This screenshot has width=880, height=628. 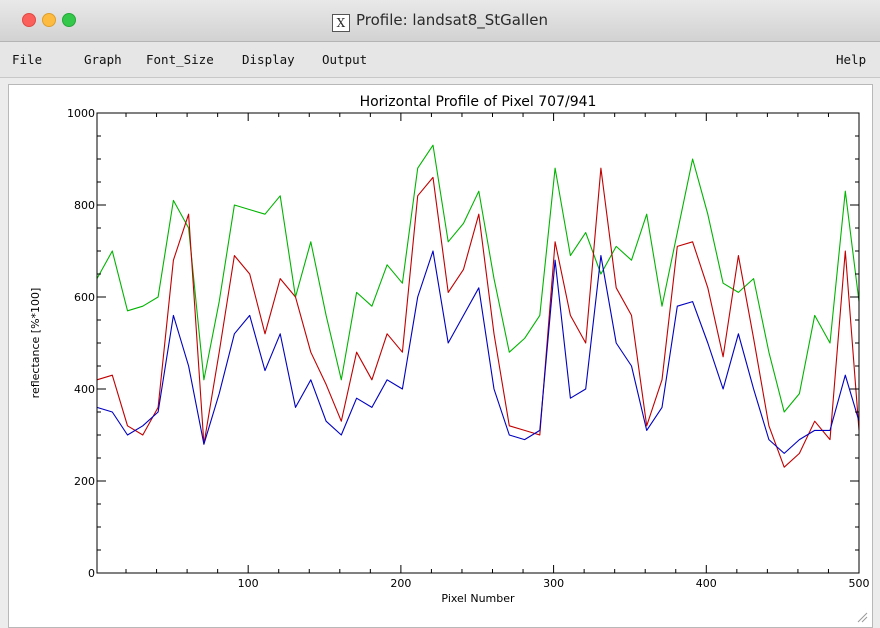 What do you see at coordinates (84, 389) in the screenshot?
I see `y-tick-label: 400` at bounding box center [84, 389].